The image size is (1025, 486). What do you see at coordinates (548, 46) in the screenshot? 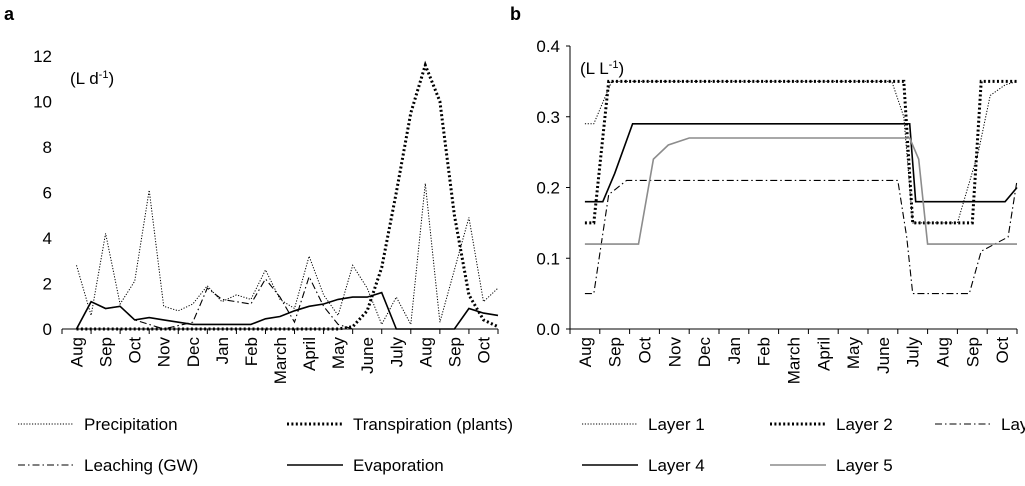
I see `y-tick-label: 0.4` at bounding box center [548, 46].